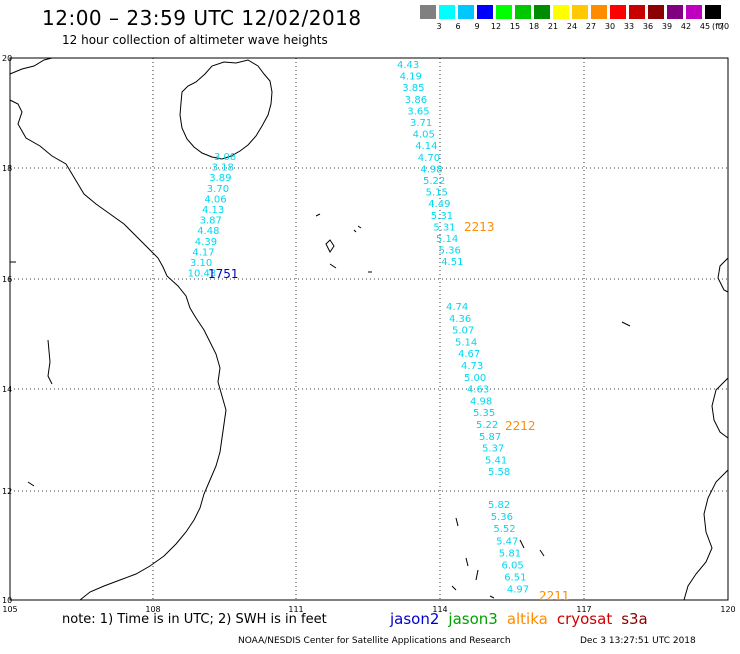  What do you see at coordinates (634, 619) in the screenshot?
I see `satellite-name: s3a` at bounding box center [634, 619].